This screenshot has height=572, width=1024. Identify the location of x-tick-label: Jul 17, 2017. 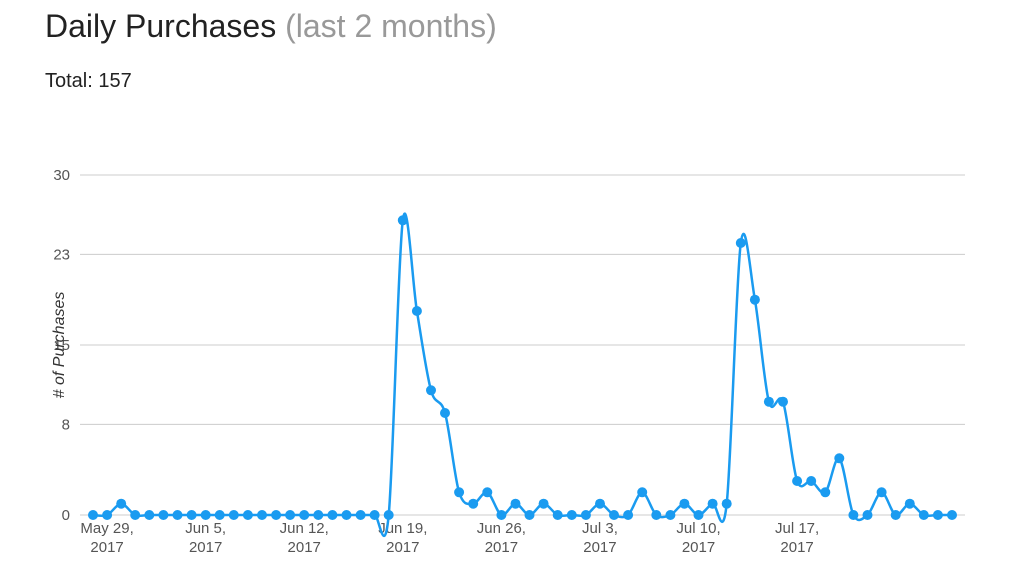
(797, 538).